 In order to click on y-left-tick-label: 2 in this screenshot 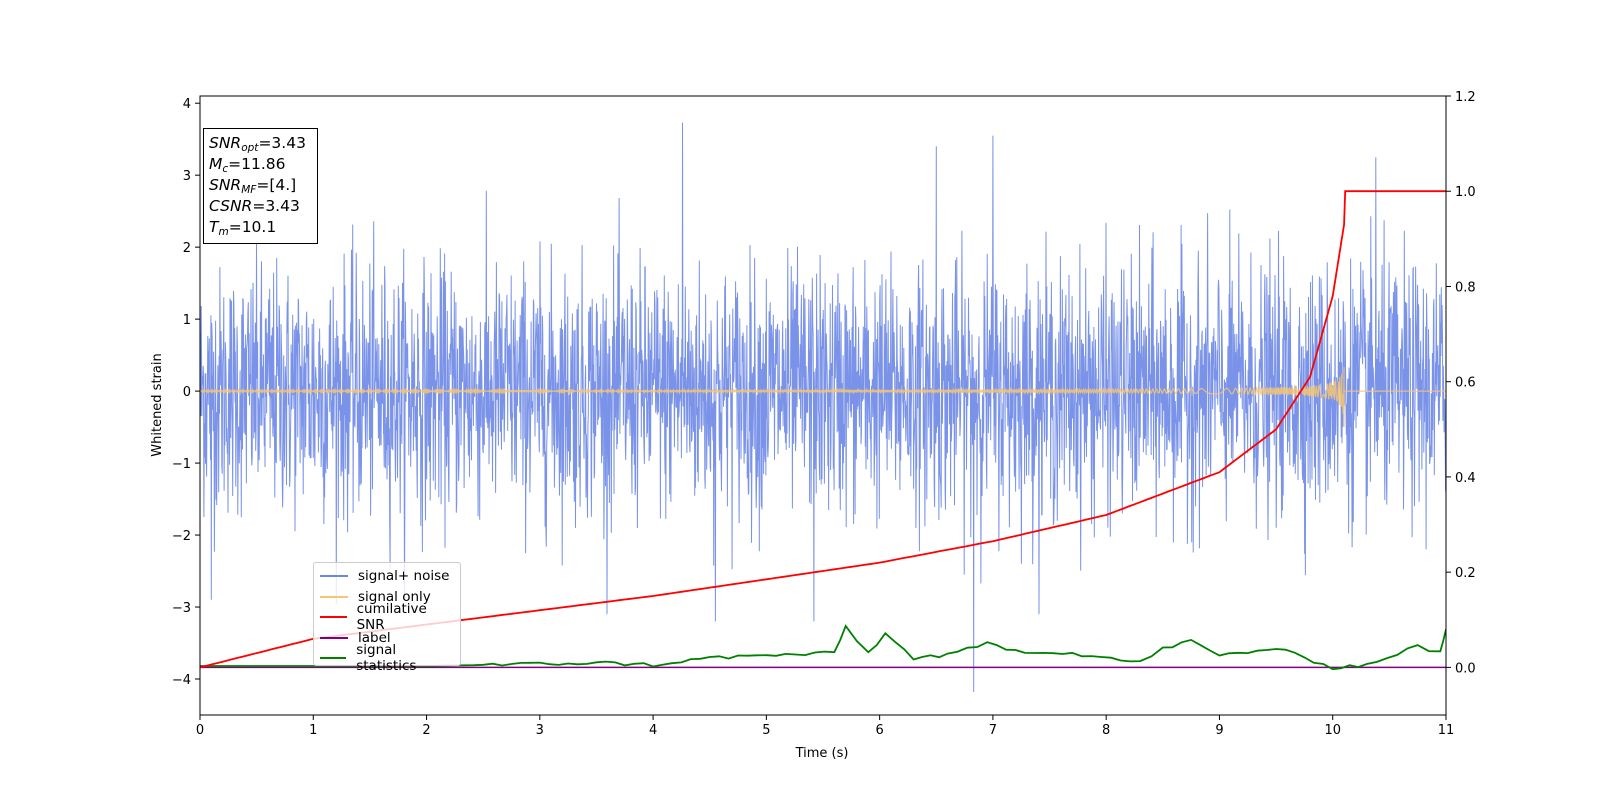, I will do `click(187, 248)`.